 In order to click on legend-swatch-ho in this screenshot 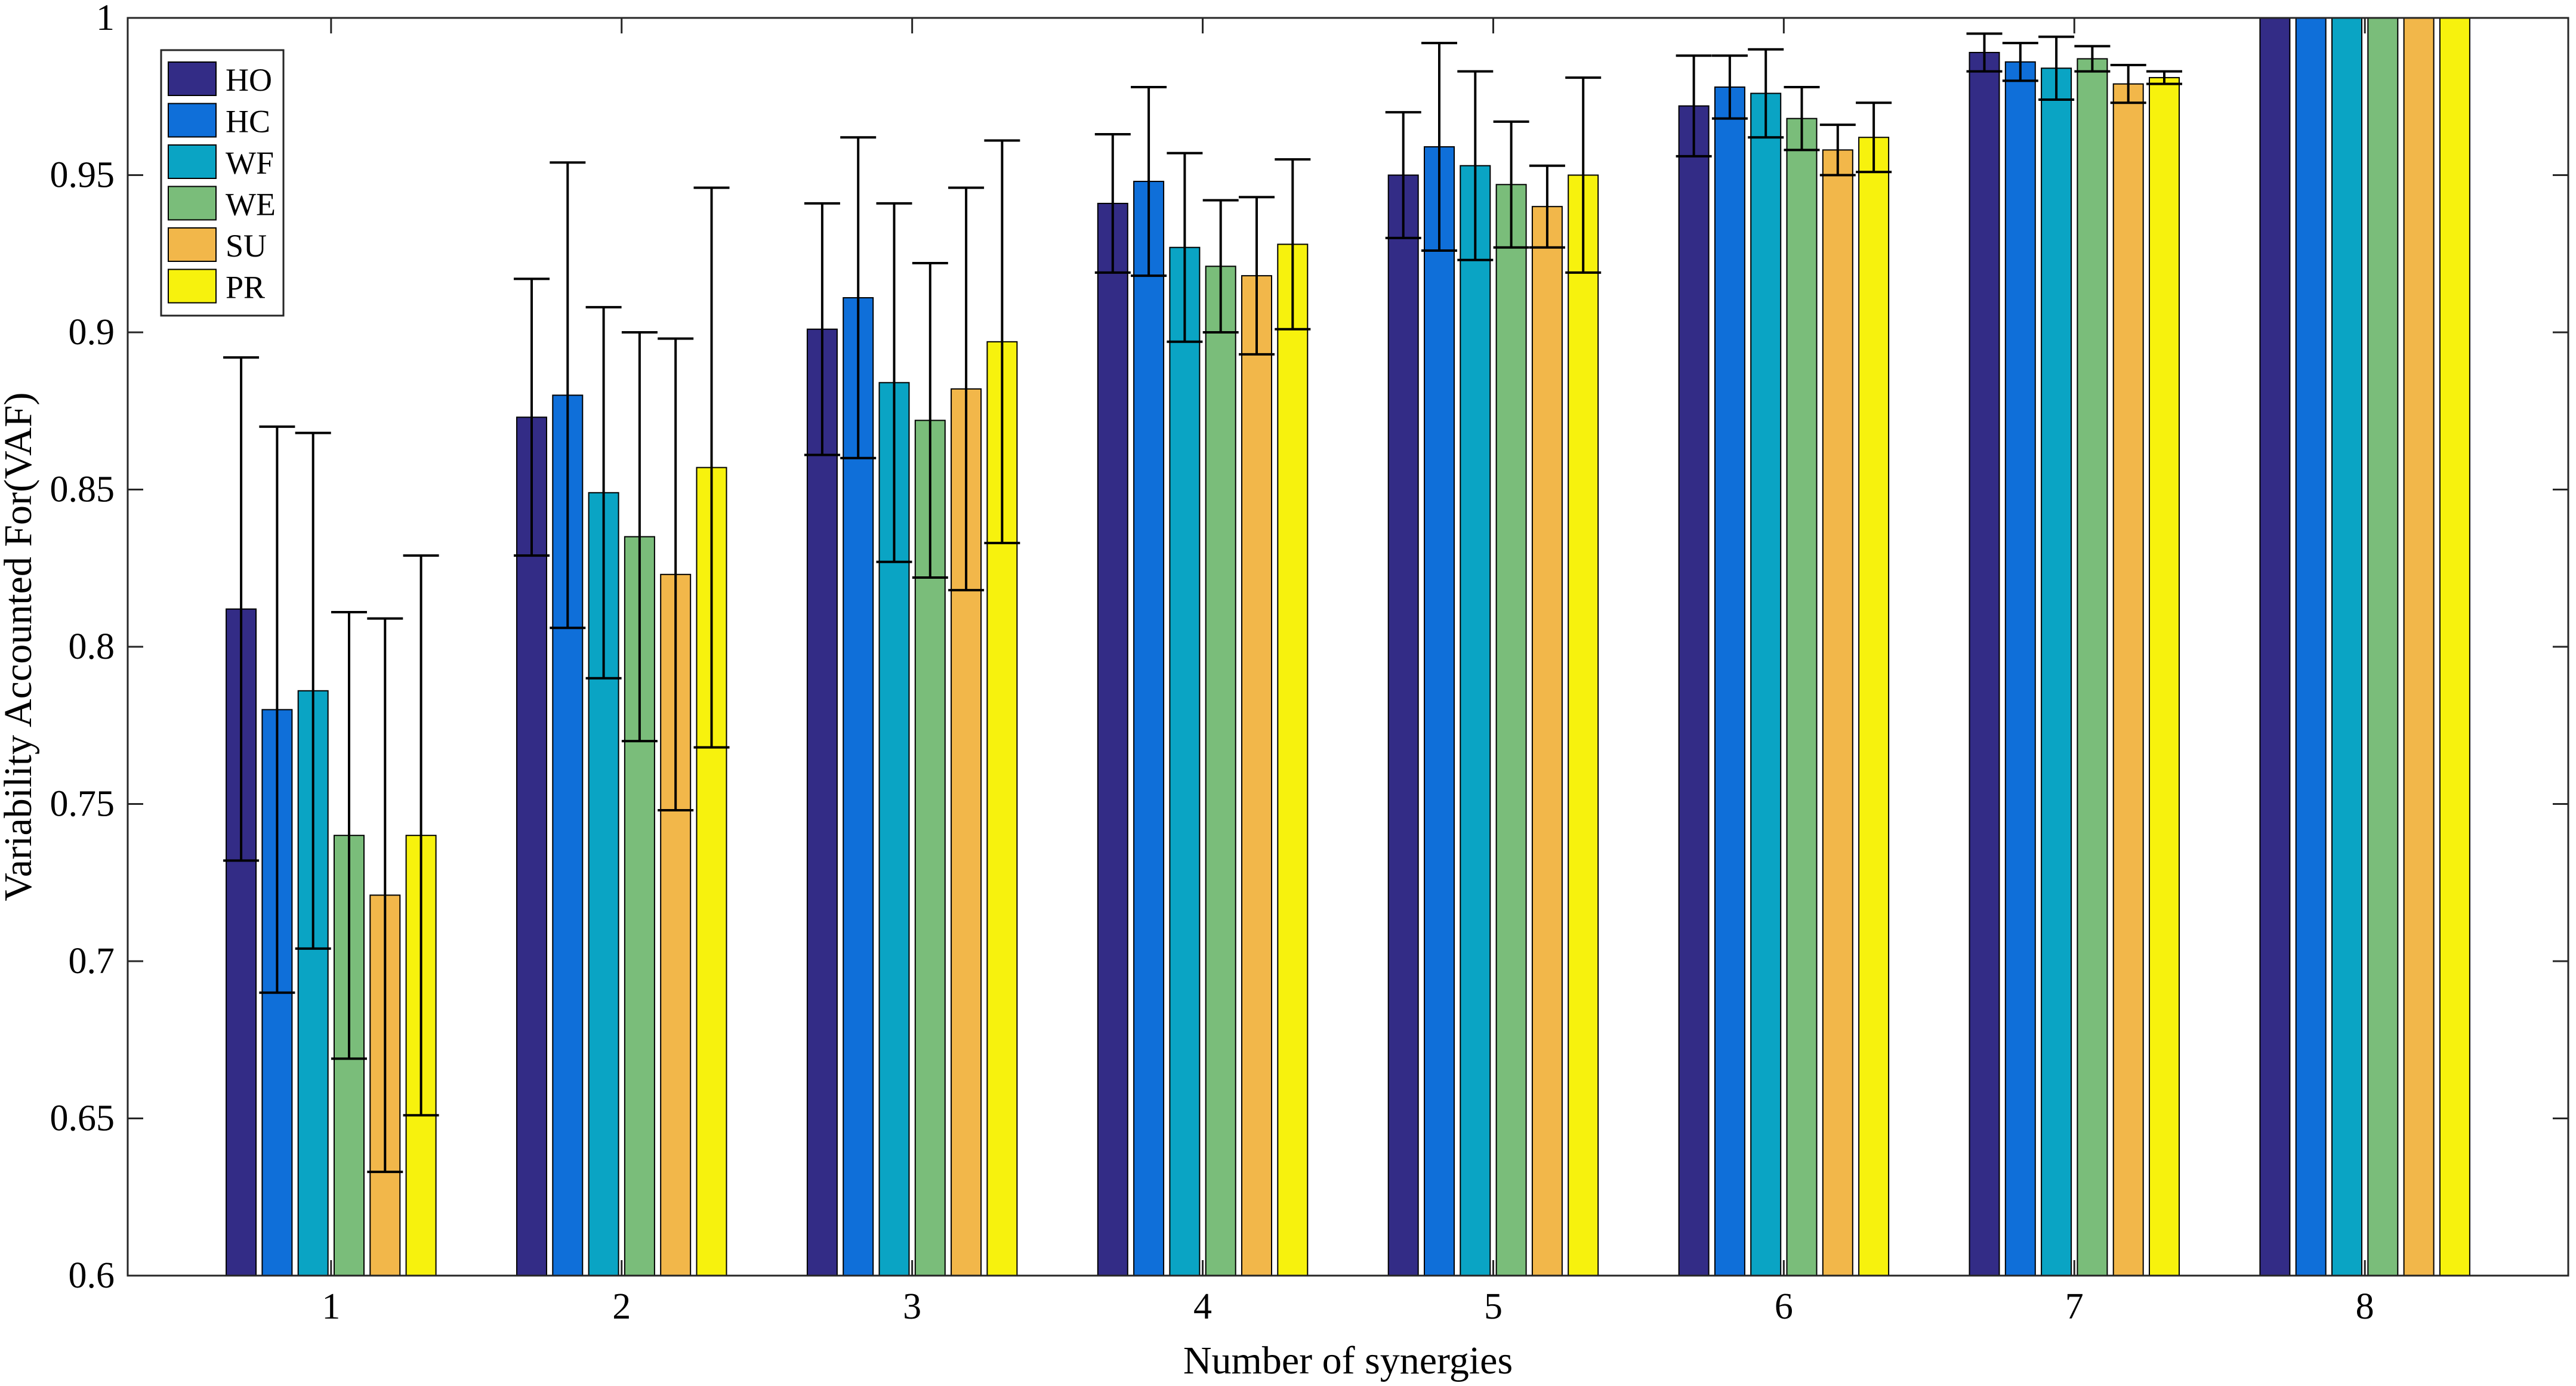, I will do `click(193, 78)`.